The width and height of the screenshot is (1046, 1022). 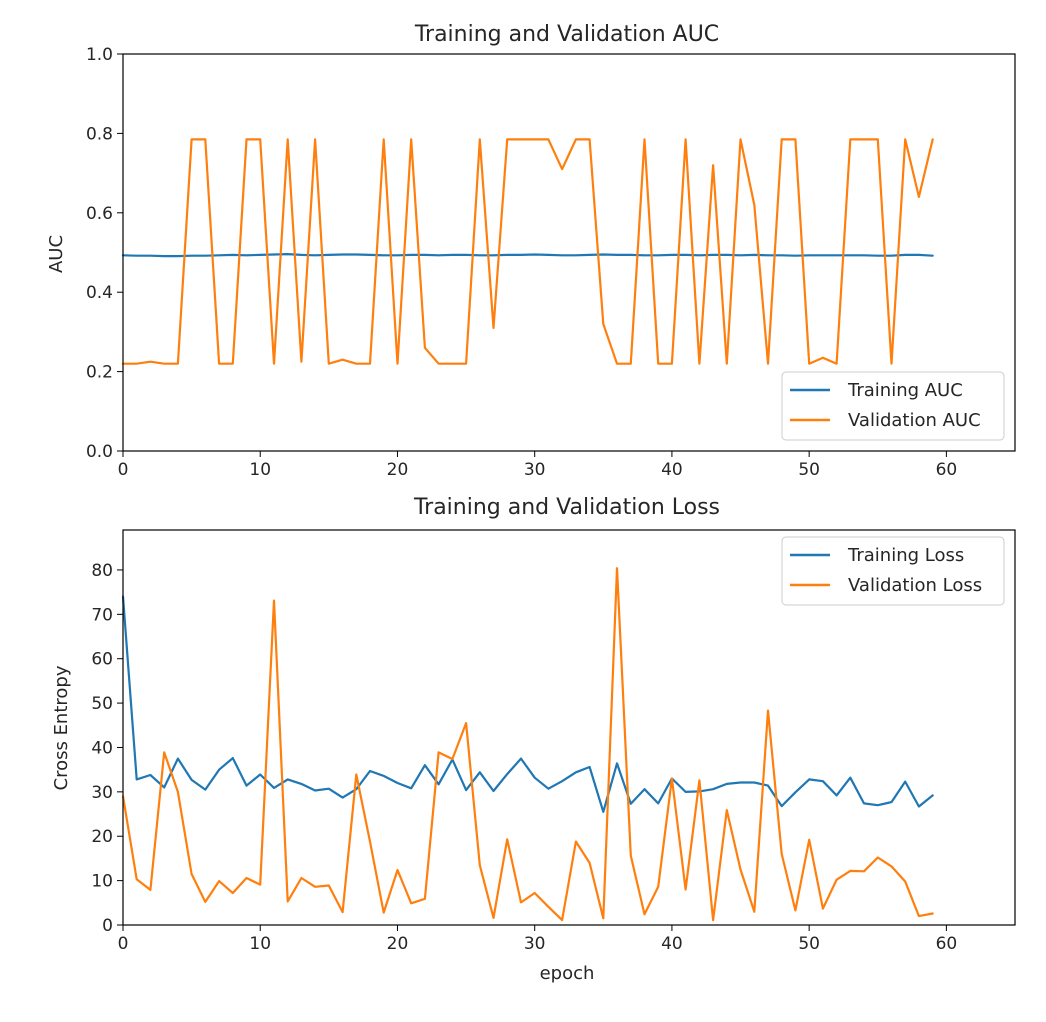 I want to click on chart-title: Training and Validation AUC, so click(x=566, y=34).